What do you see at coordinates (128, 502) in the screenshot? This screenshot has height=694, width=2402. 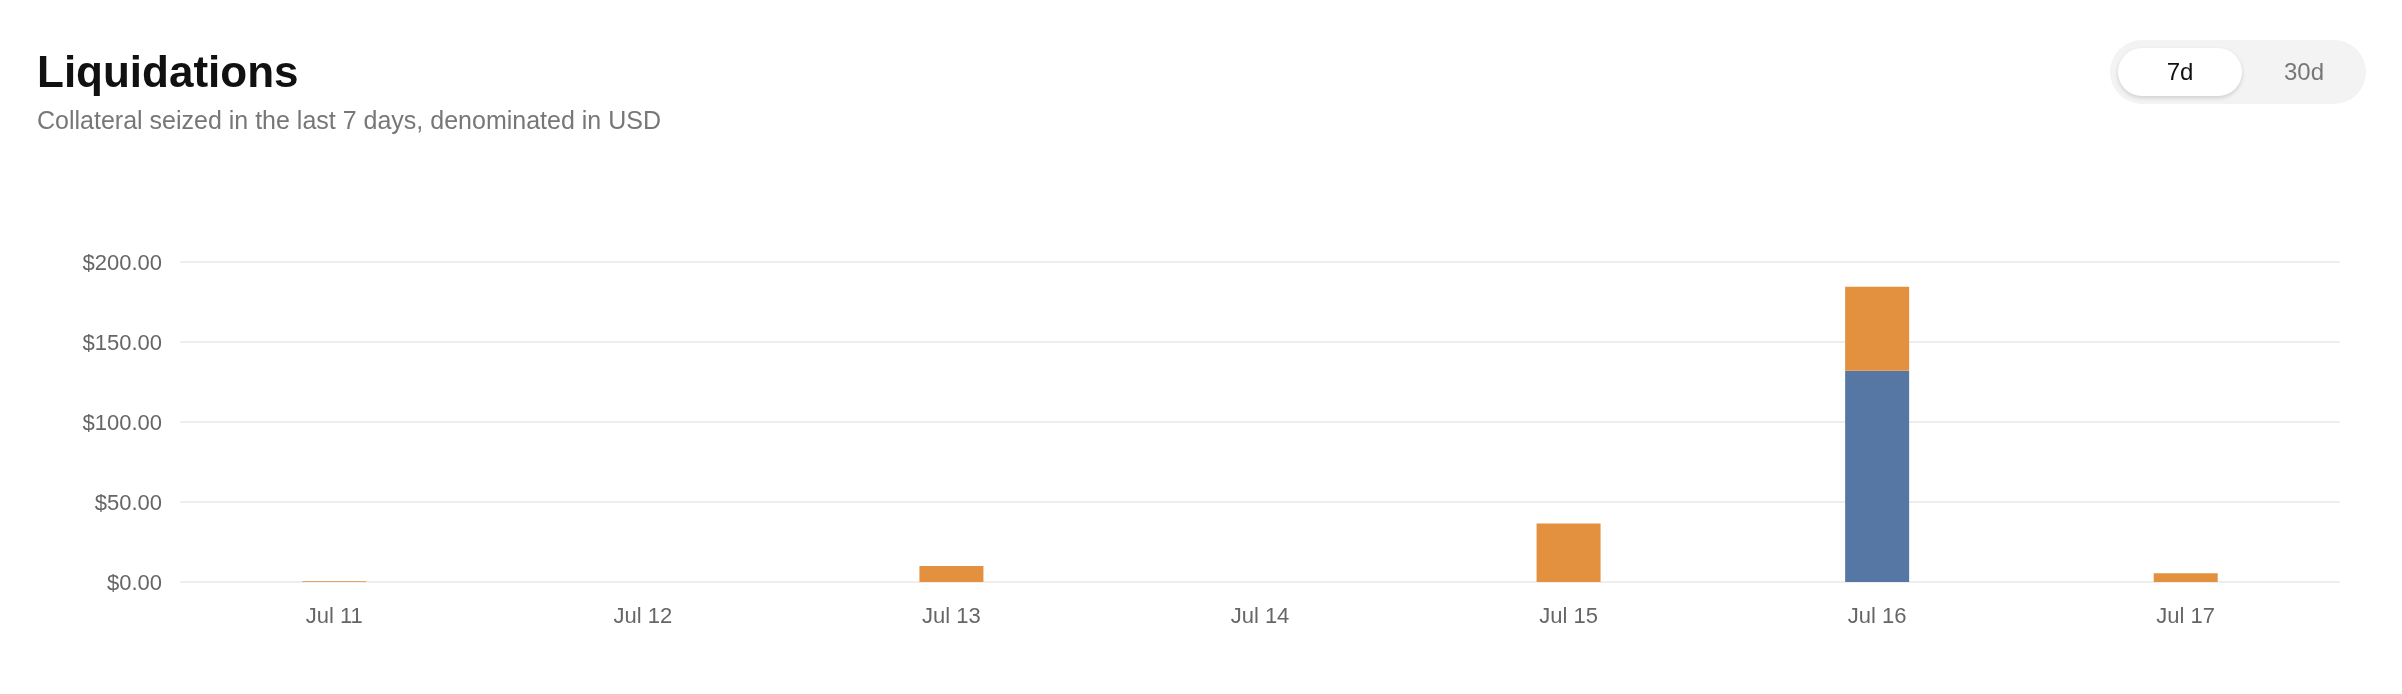 I see `y-tick-label: $50.00` at bounding box center [128, 502].